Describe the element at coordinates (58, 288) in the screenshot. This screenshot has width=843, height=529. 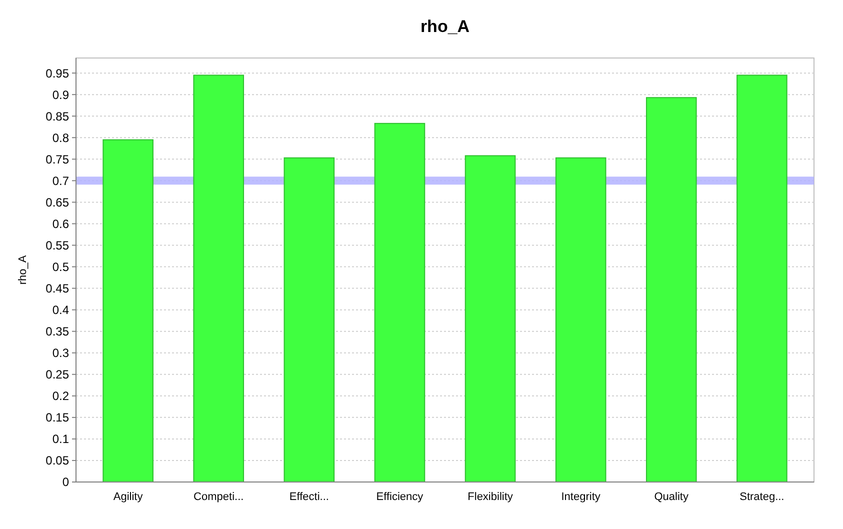
I see `y-tick-label: 0.45` at that location.